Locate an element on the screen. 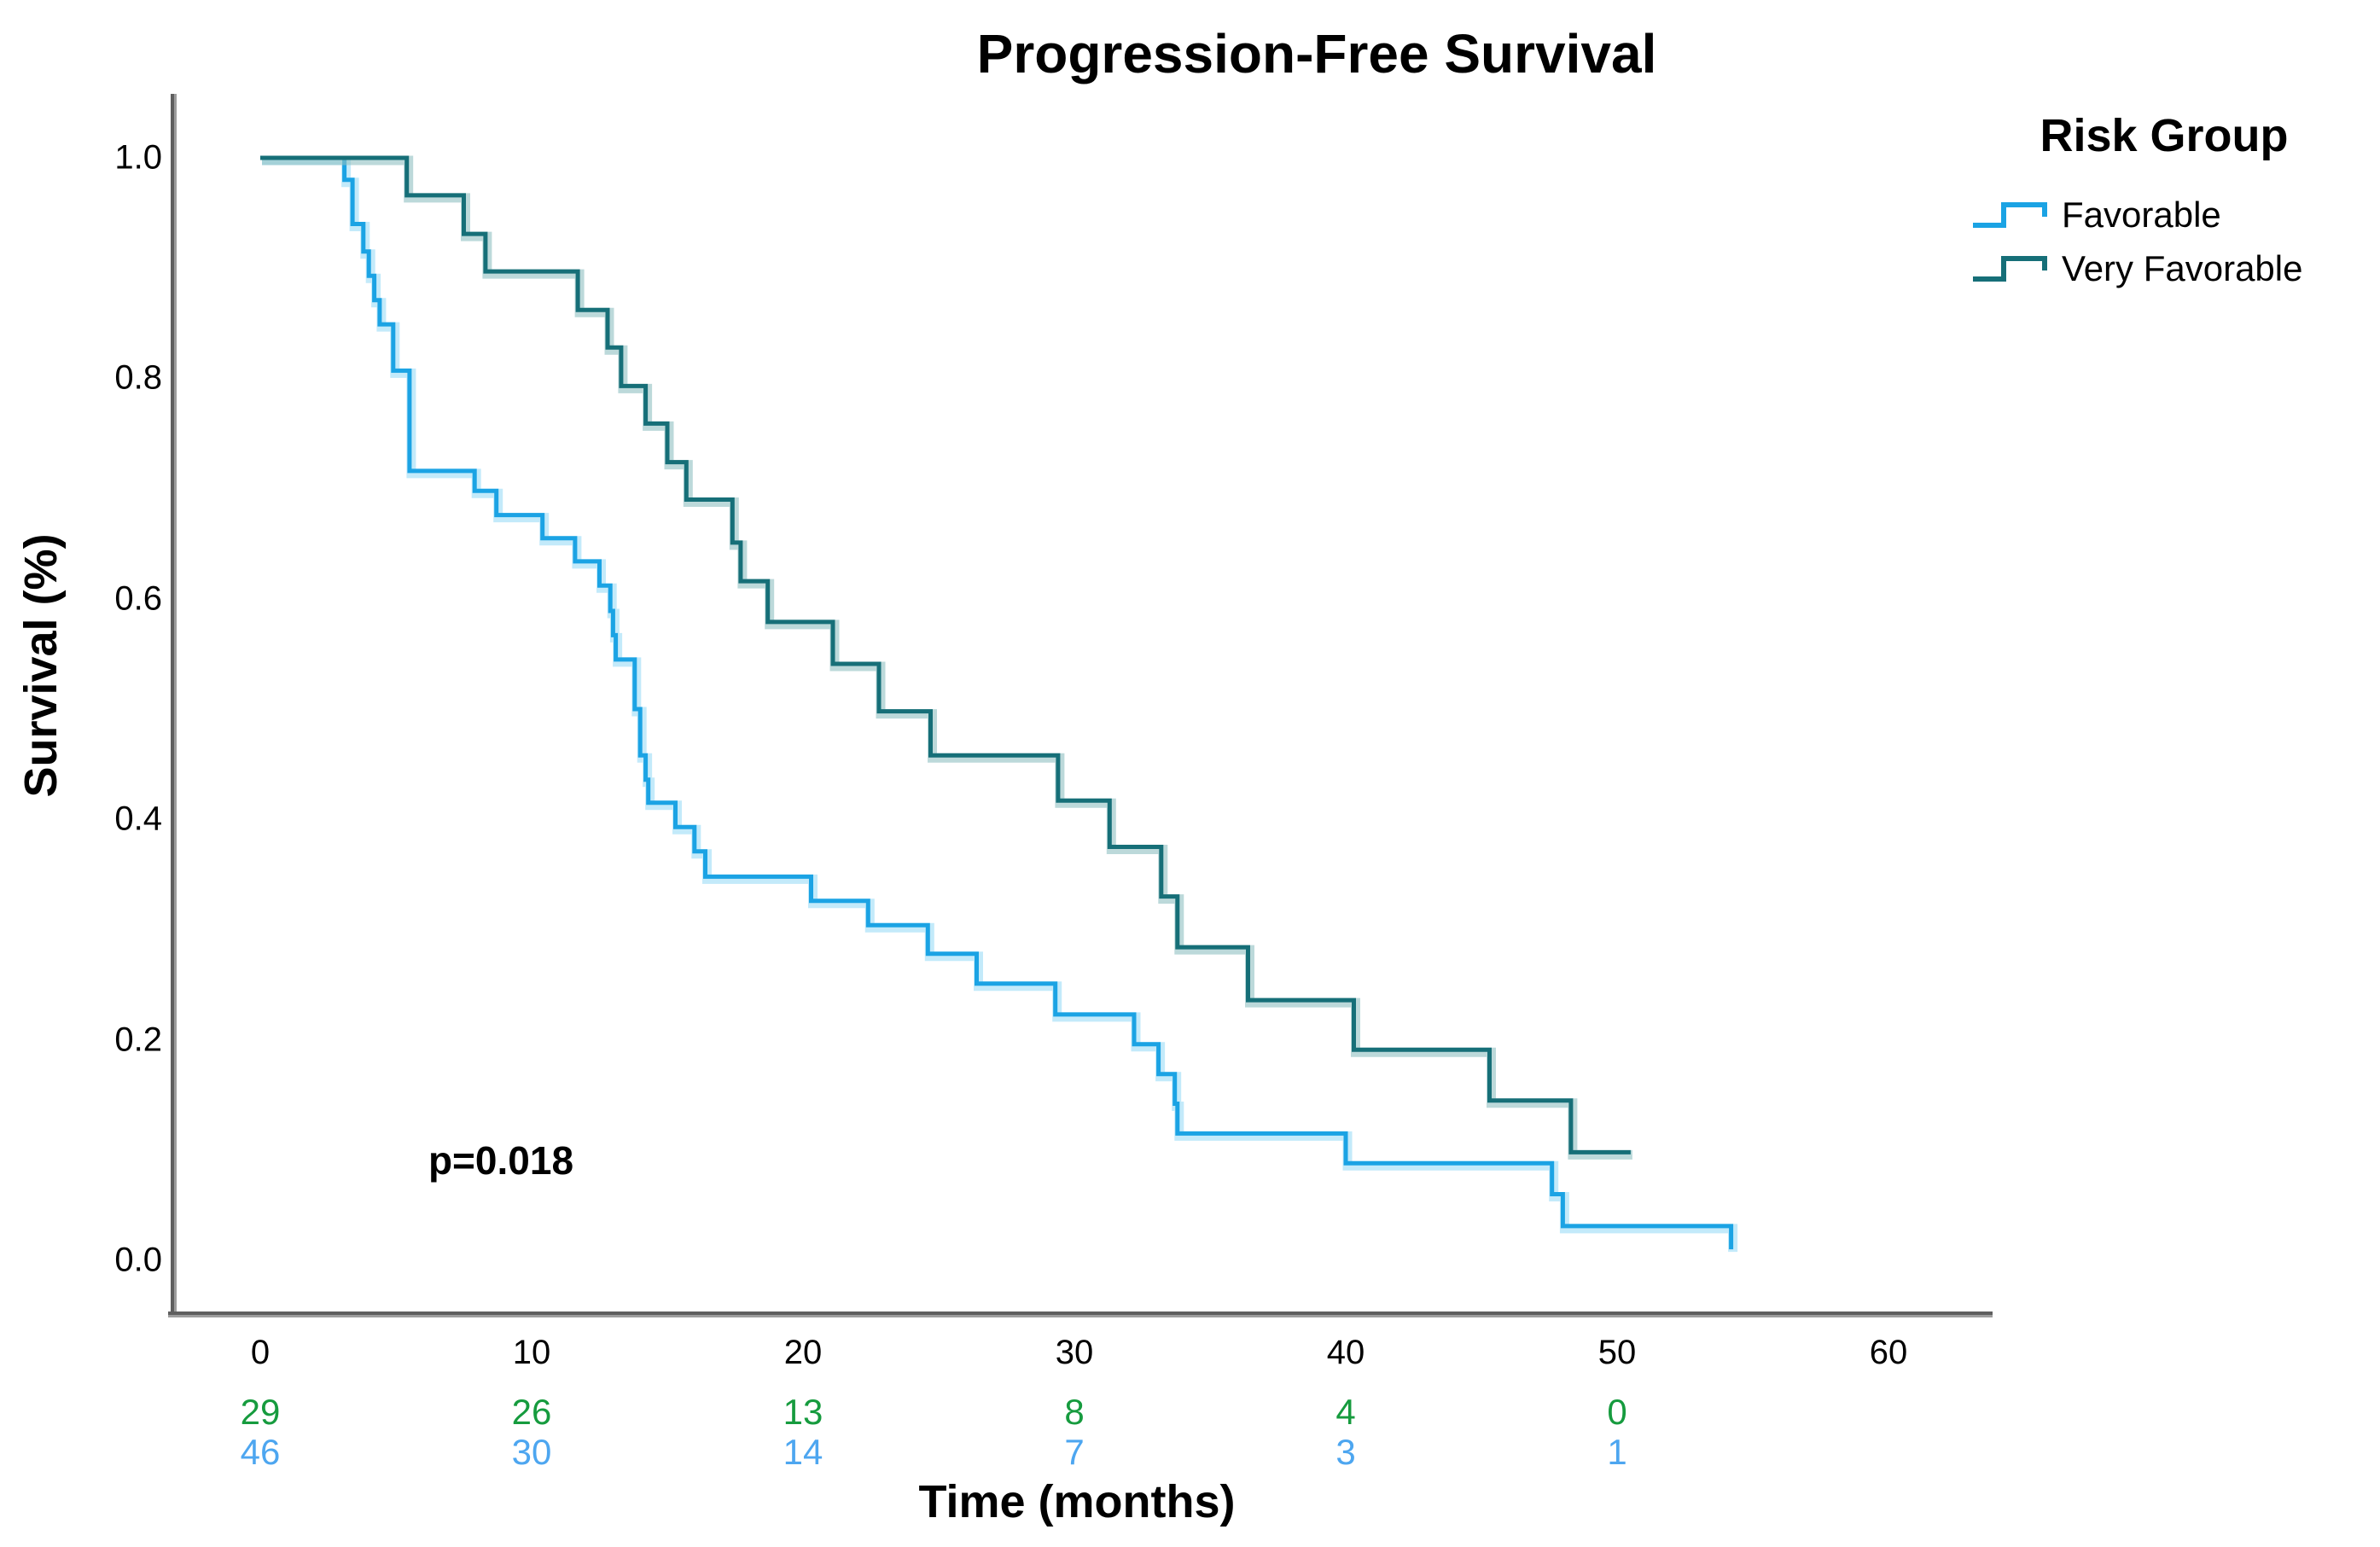 The height and width of the screenshot is (1547, 2380). at-risk-count: 13 is located at coordinates (803, 1412).